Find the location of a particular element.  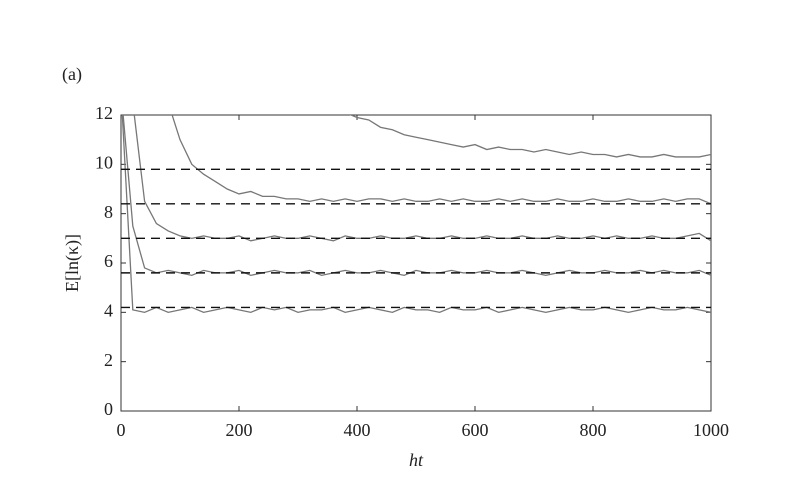

panel-label: (a) is located at coordinates (72, 74).